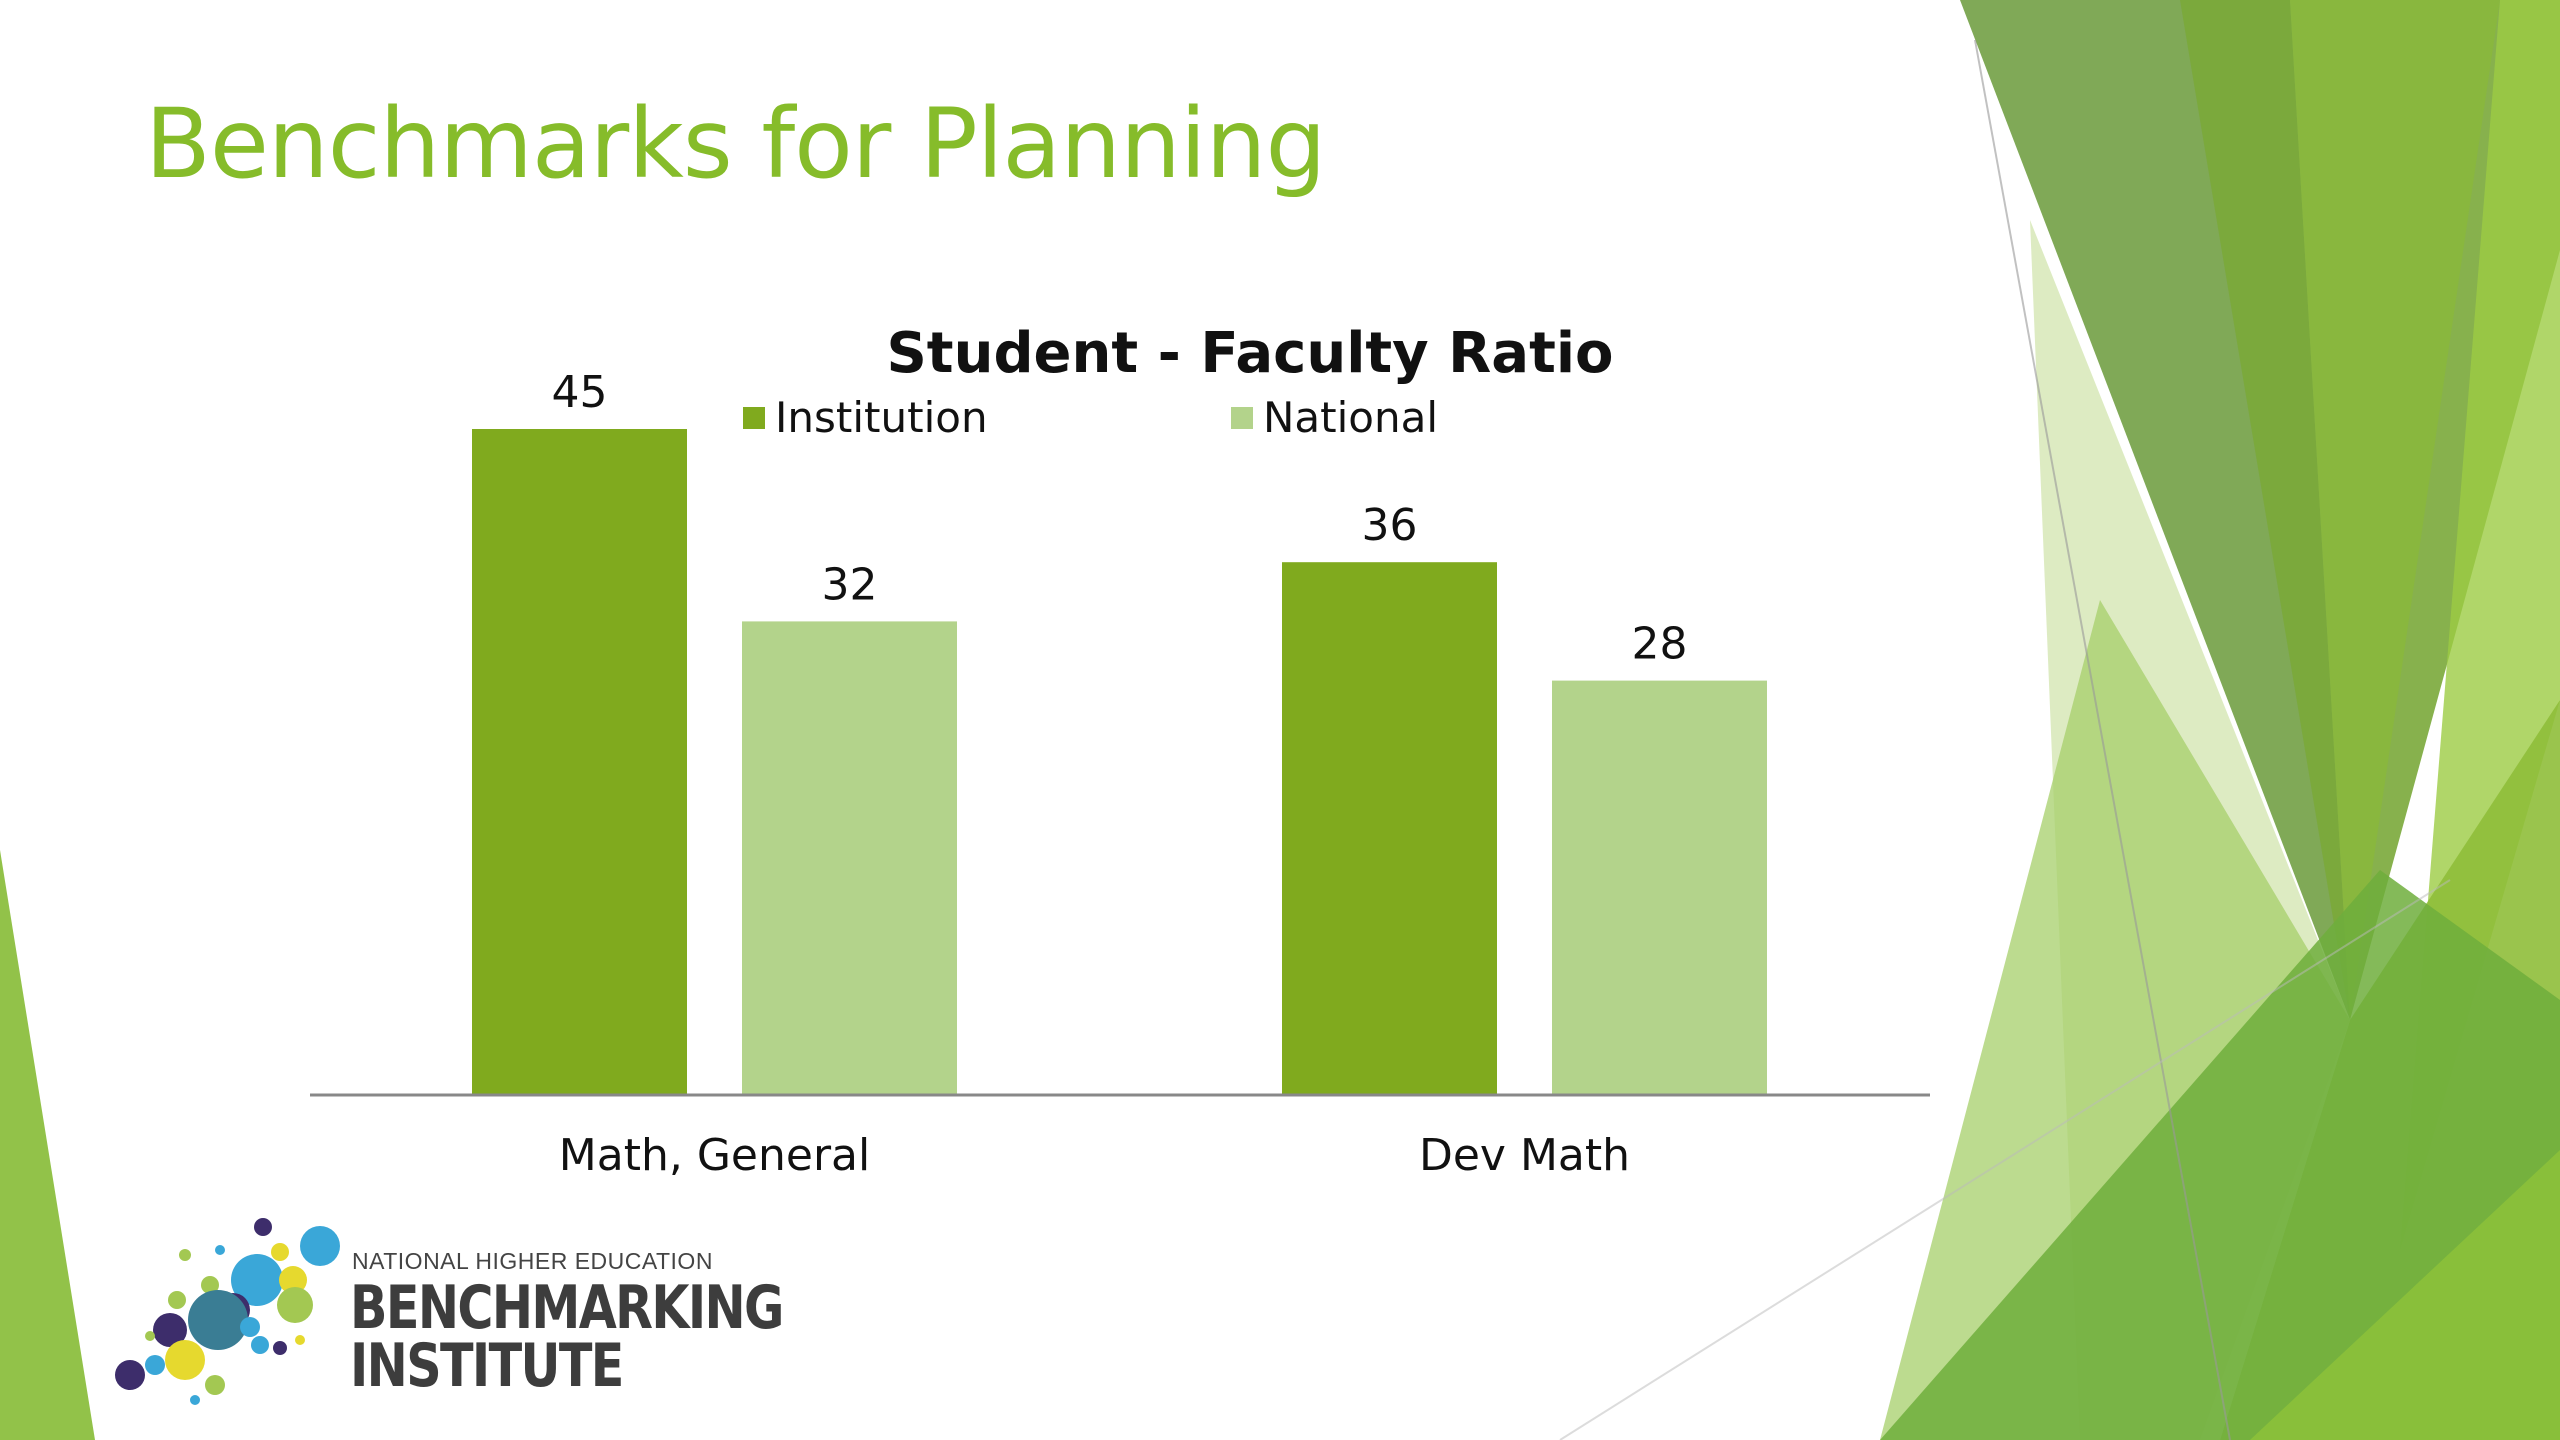 The height and width of the screenshot is (1440, 2560). I want to click on chart-title: Student - Faculty Ratio, so click(1249, 353).